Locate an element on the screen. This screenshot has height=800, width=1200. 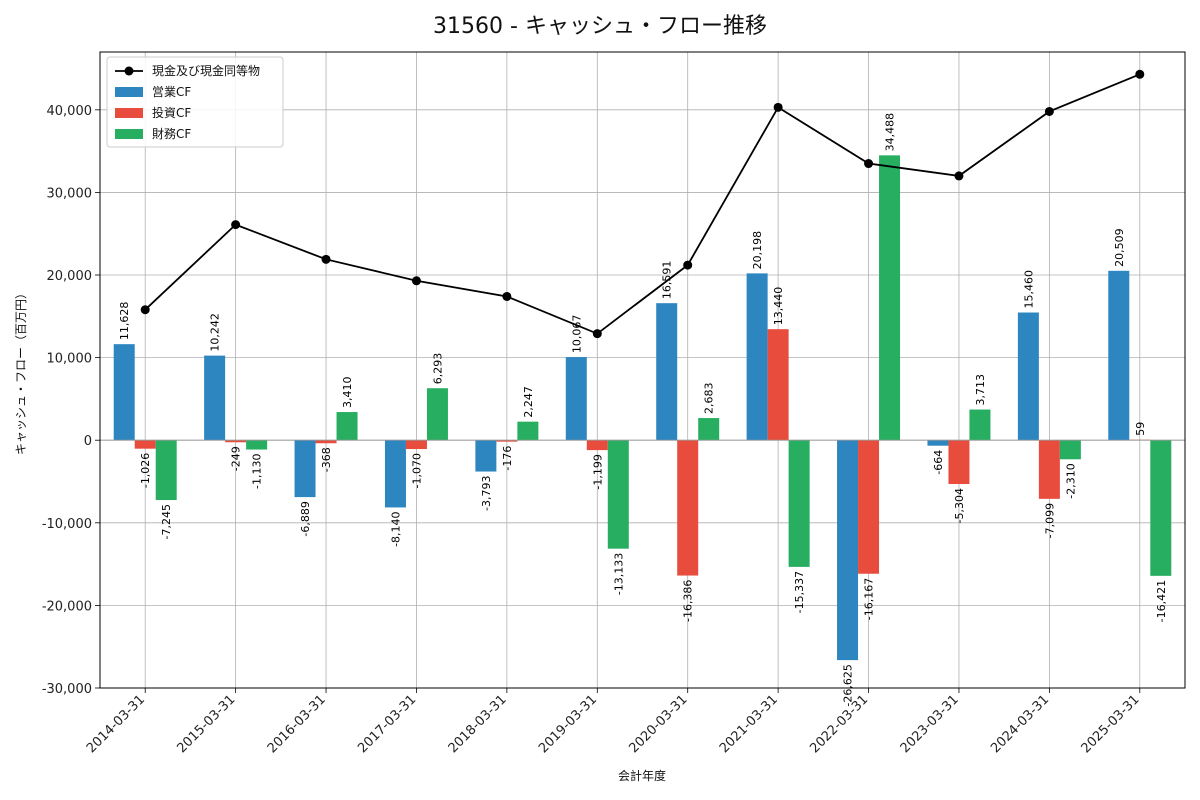
bar-value-label: 11,628 is located at coordinates (124, 321).